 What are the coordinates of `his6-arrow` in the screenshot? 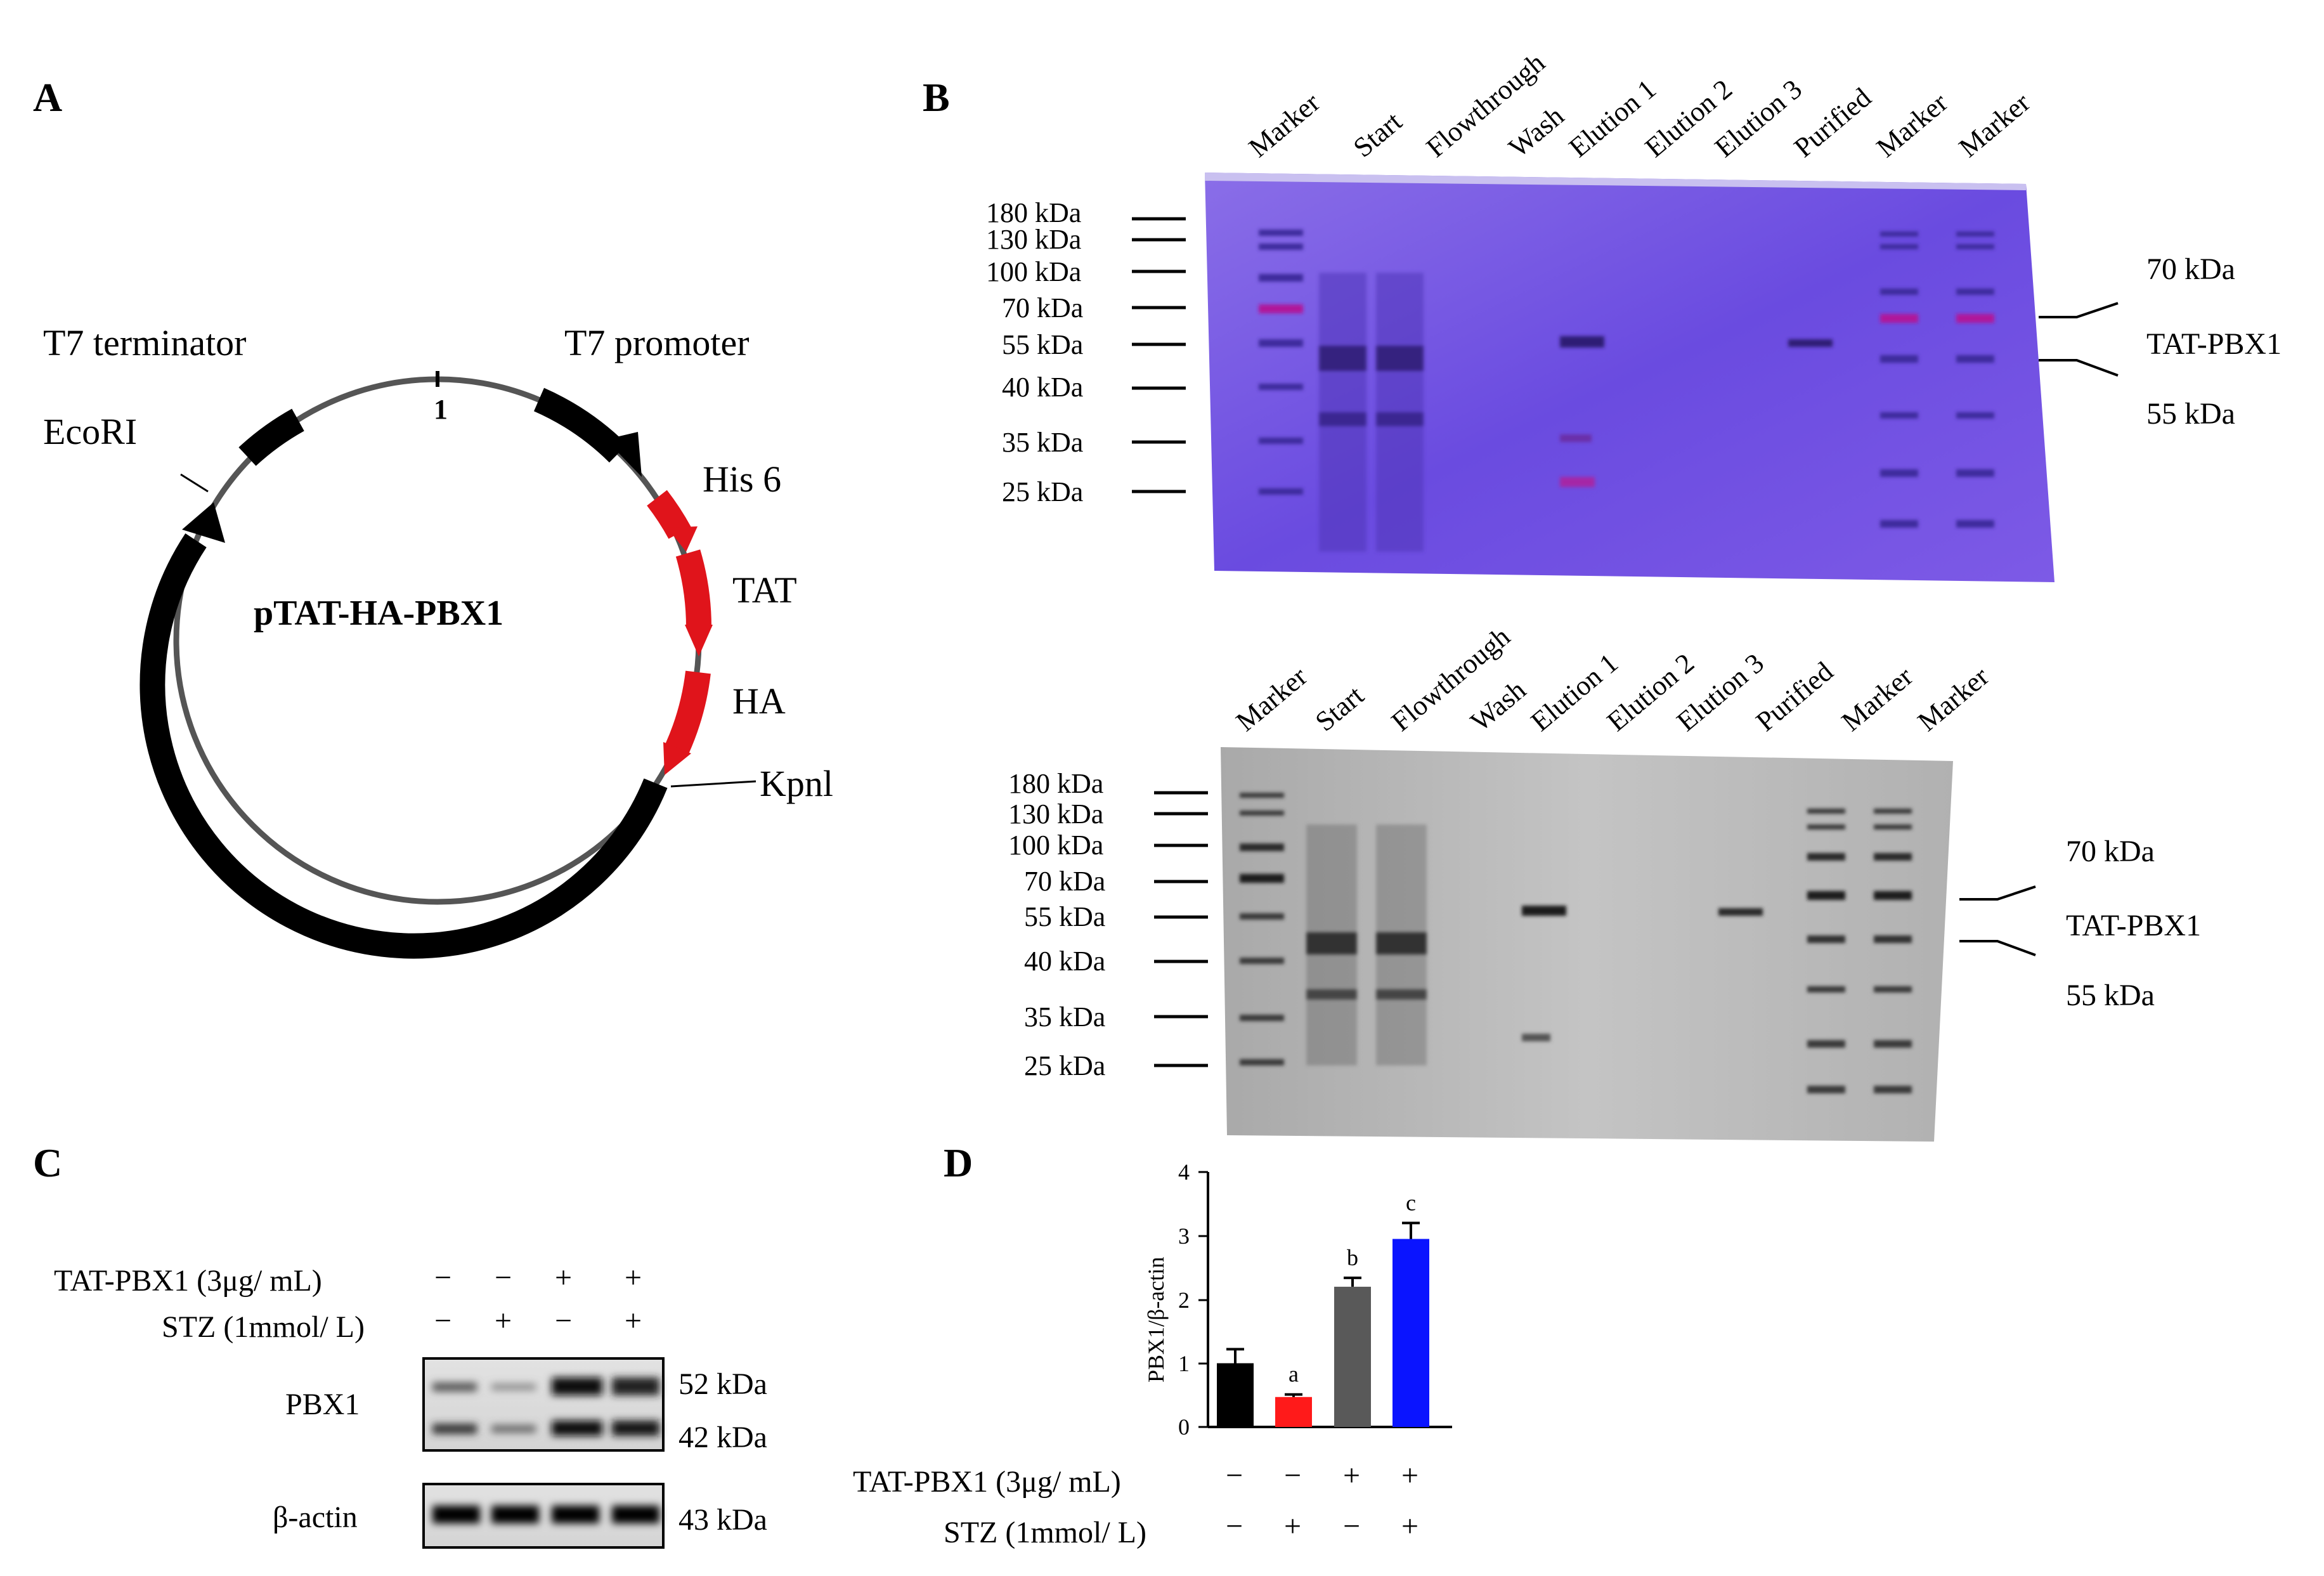 It's located at (682, 539).